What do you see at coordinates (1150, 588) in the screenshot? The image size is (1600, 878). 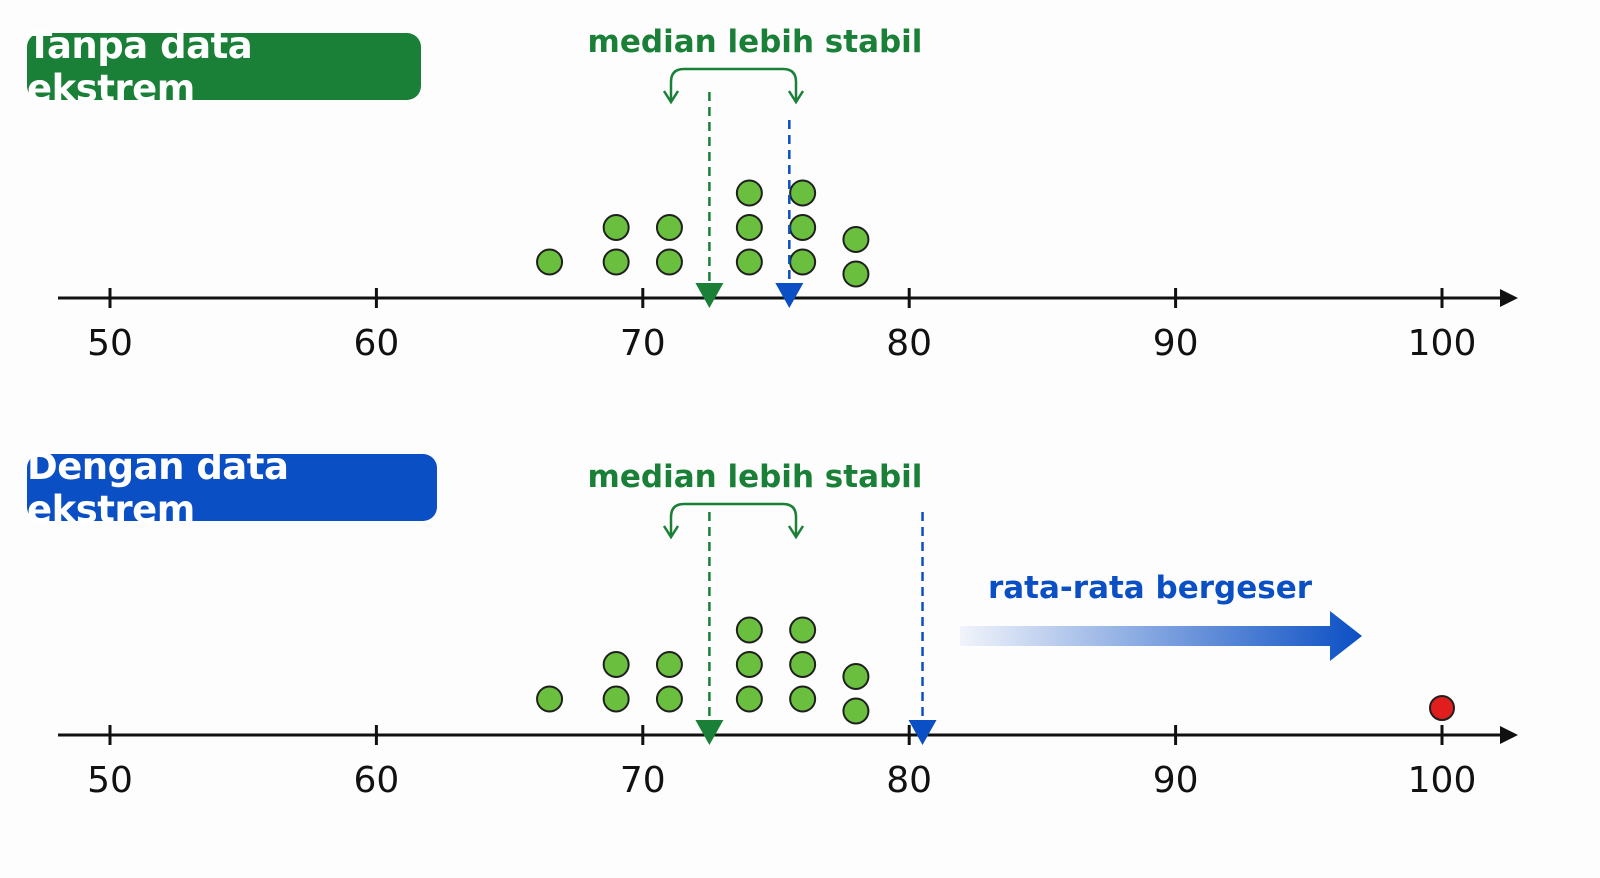 I see `mean-shift-annotation: rata-rata bergeser` at bounding box center [1150, 588].